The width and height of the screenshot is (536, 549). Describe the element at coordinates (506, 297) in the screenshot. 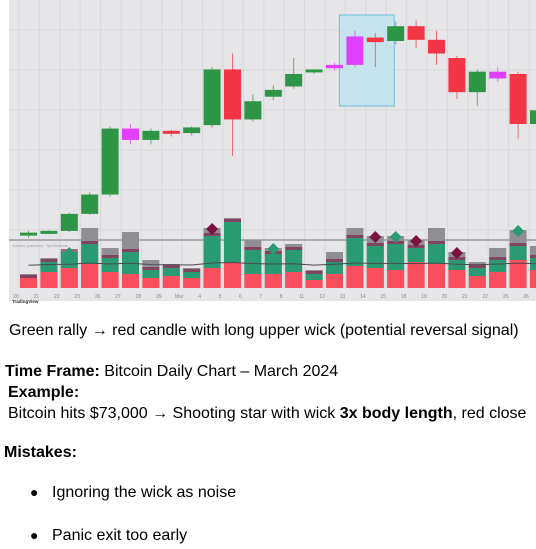

I see `x-tick-label: 25` at that location.